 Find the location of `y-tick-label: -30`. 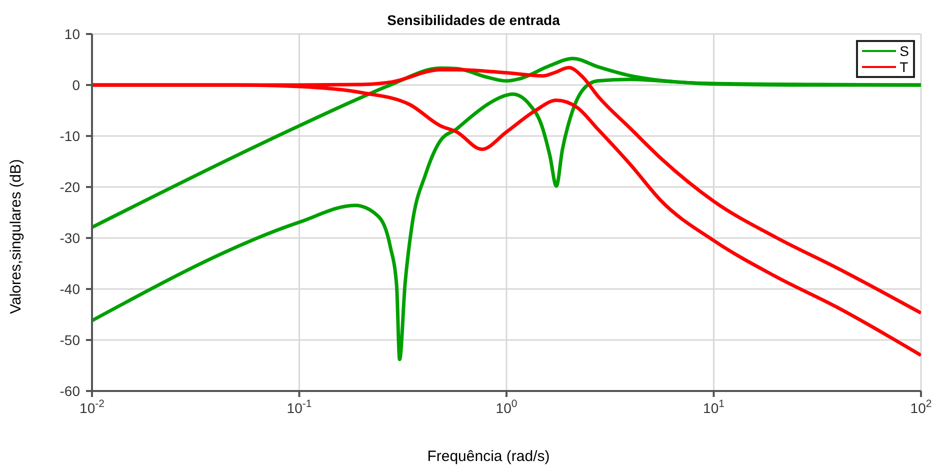

y-tick-label: -30 is located at coordinates (70, 238).